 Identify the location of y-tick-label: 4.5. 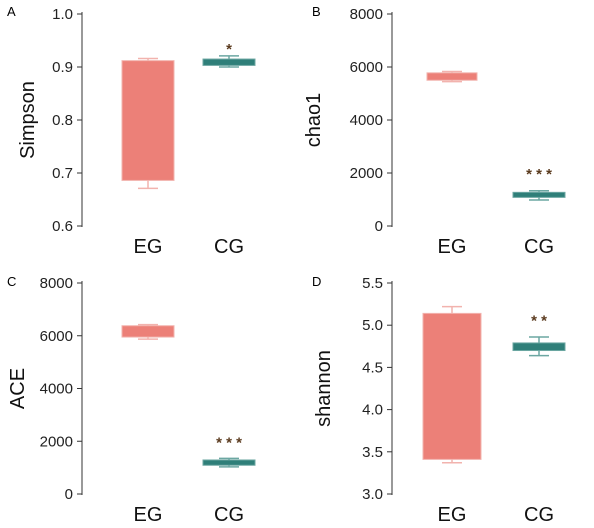
(372, 367).